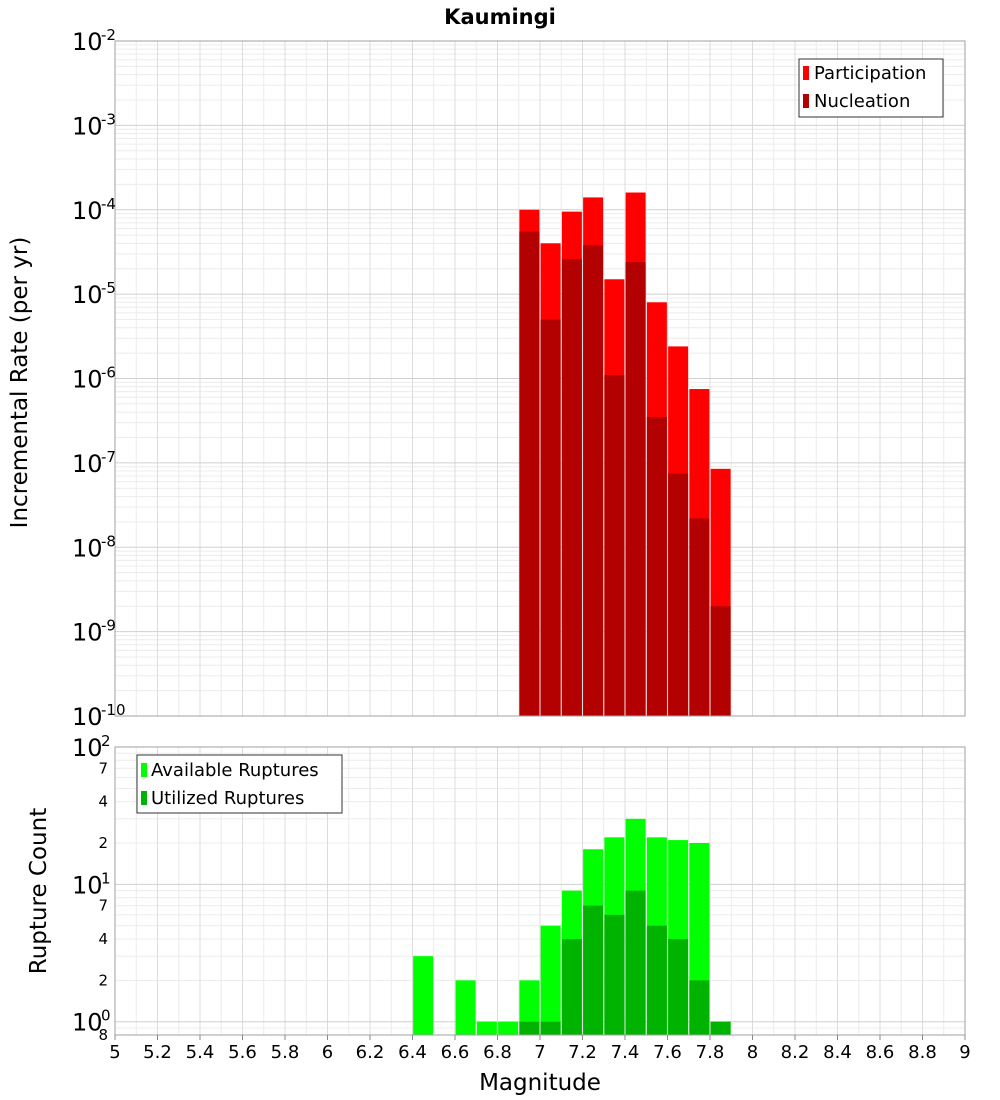  I want to click on y-tick-exponent: -7, so click(108, 457).